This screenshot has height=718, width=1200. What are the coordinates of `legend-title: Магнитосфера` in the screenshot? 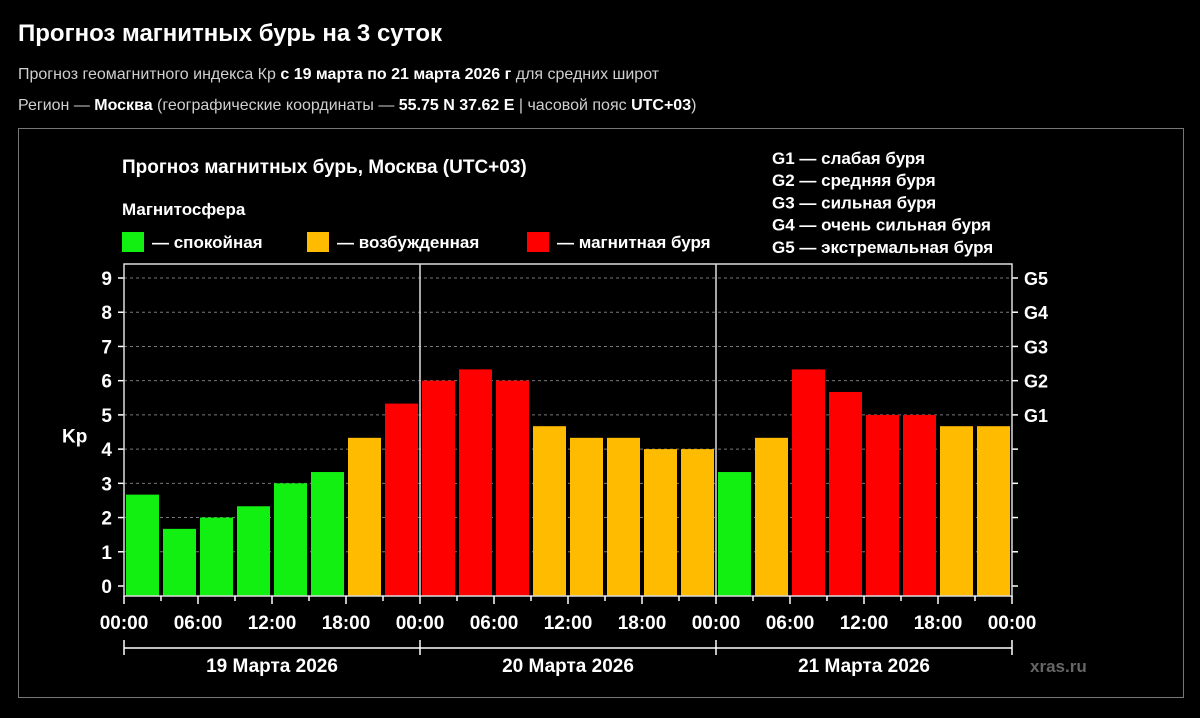 It's located at (184, 209).